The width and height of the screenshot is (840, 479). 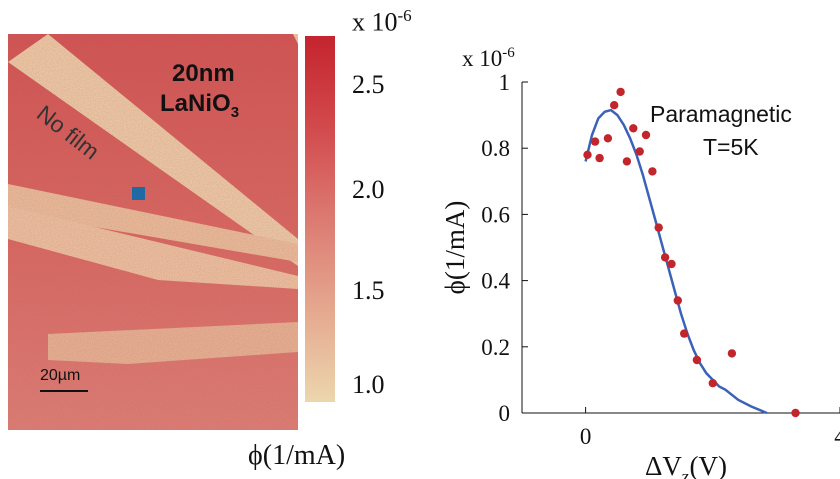 I want to click on y-tick-label: 0.6, so click(x=495, y=214).